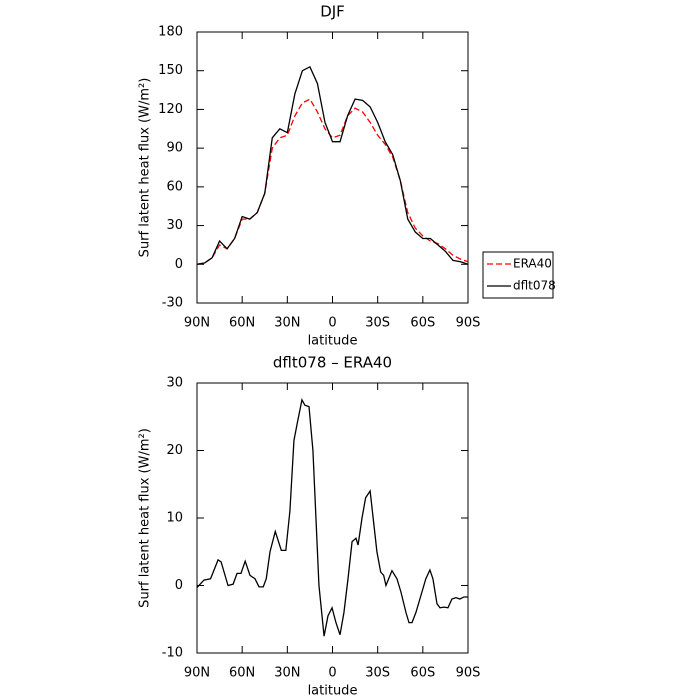 The image size is (700, 700). I want to click on y-tick-label: 120, so click(170, 109).